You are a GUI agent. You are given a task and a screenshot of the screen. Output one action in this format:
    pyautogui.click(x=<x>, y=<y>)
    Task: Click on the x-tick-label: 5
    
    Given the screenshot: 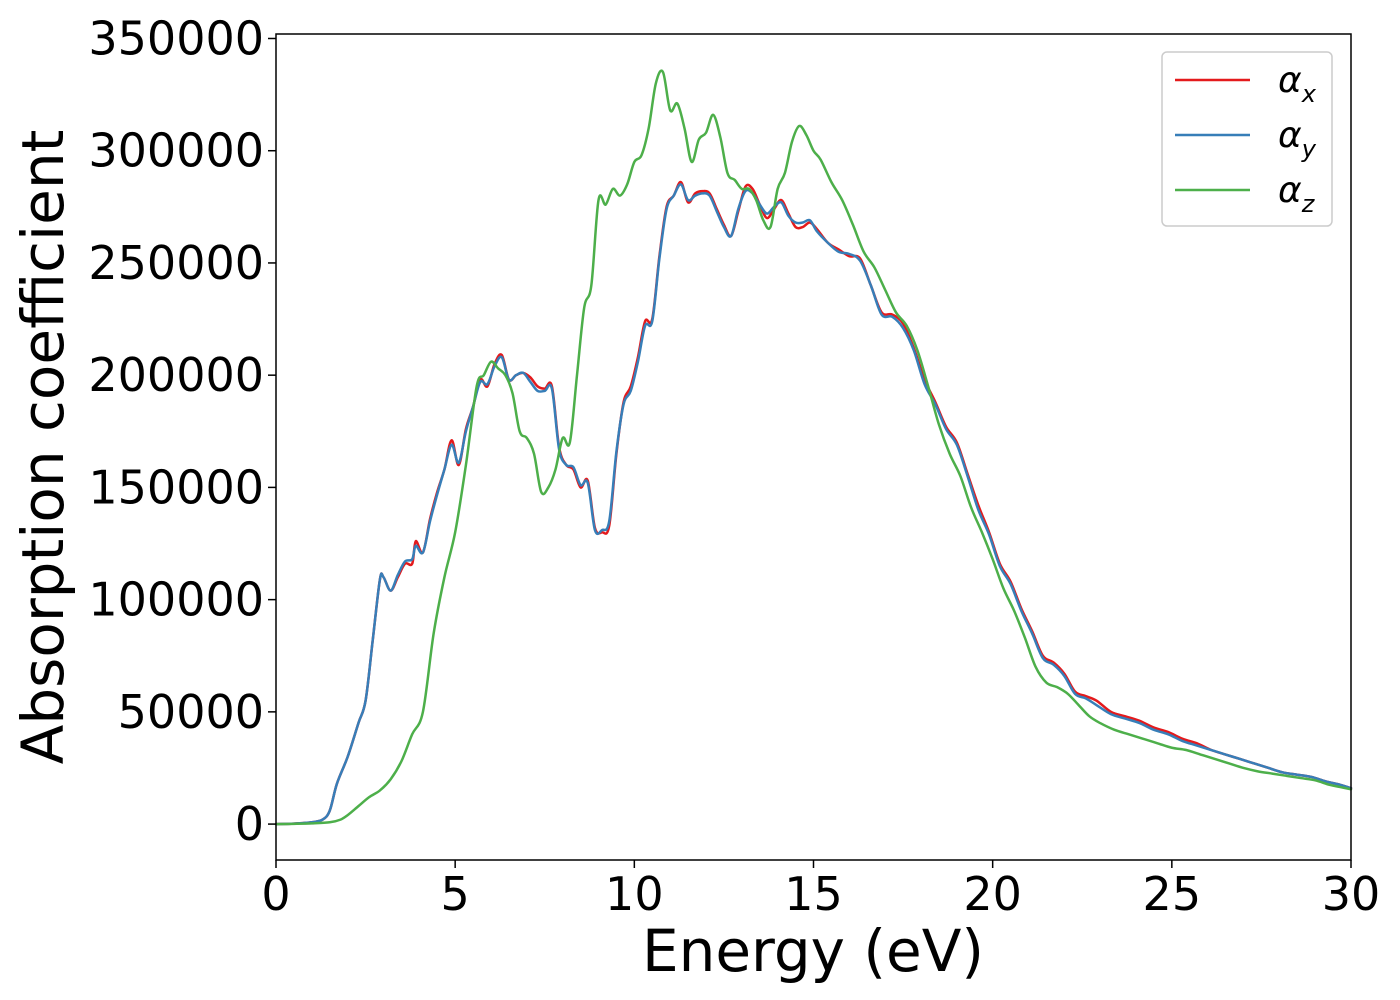 What is the action you would take?
    pyautogui.click(x=455, y=894)
    